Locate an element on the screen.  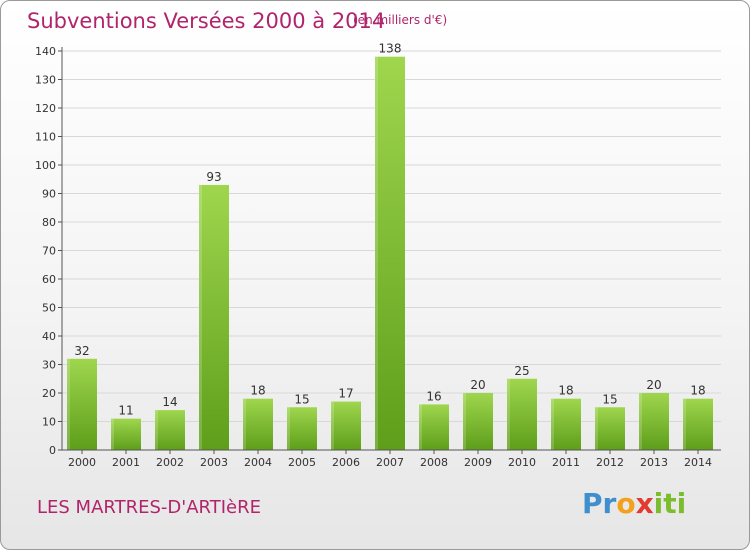
y-tick-label: 130 is located at coordinates (45, 80).